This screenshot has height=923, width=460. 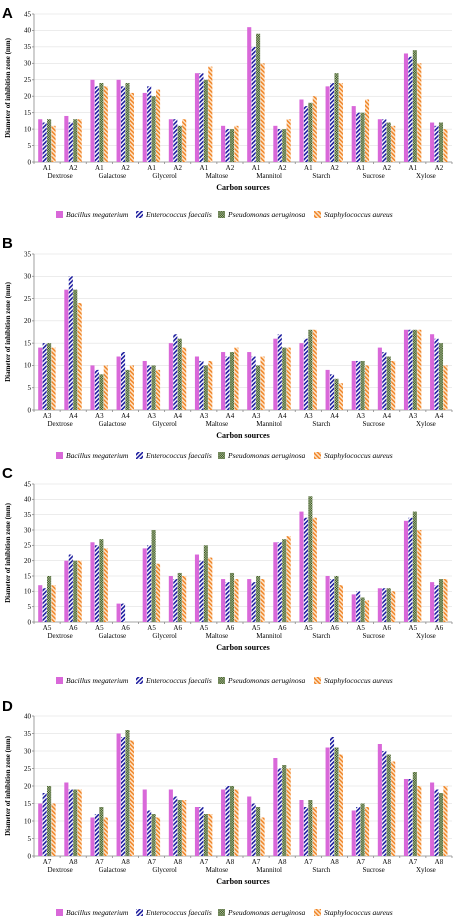 I want to click on group-label: Maltose, so click(x=217, y=424).